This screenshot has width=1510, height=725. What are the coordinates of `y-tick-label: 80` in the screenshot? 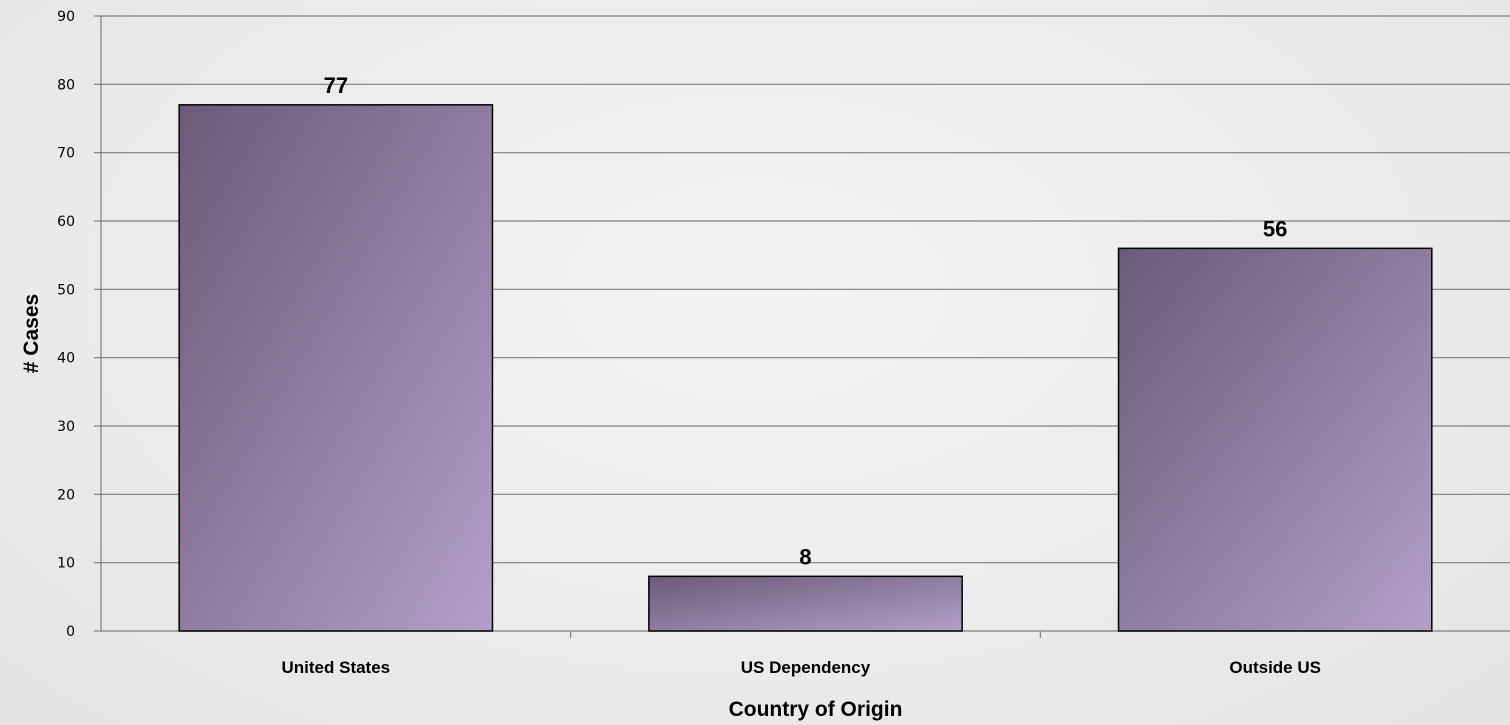 It's located at (66, 85).